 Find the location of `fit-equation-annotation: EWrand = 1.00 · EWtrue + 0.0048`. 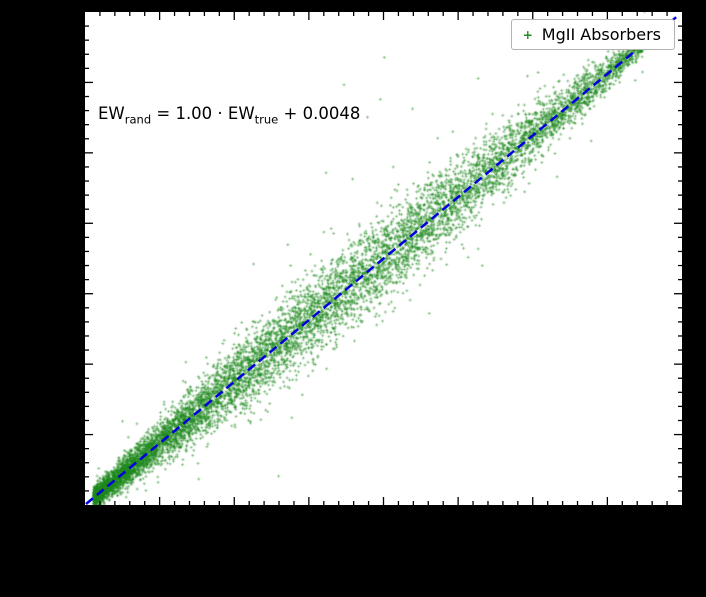

fit-equation-annotation: EWrand = 1.00 · EWtrue + 0.0048 is located at coordinates (229, 115).